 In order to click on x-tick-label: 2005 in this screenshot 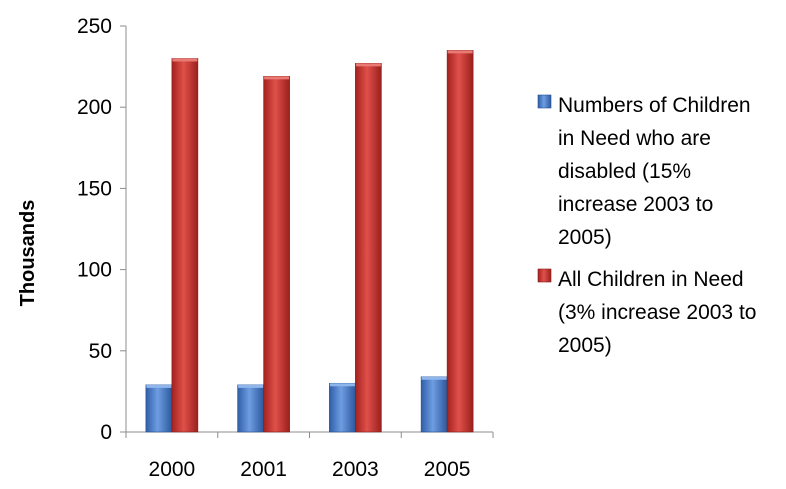, I will do `click(447, 469)`.